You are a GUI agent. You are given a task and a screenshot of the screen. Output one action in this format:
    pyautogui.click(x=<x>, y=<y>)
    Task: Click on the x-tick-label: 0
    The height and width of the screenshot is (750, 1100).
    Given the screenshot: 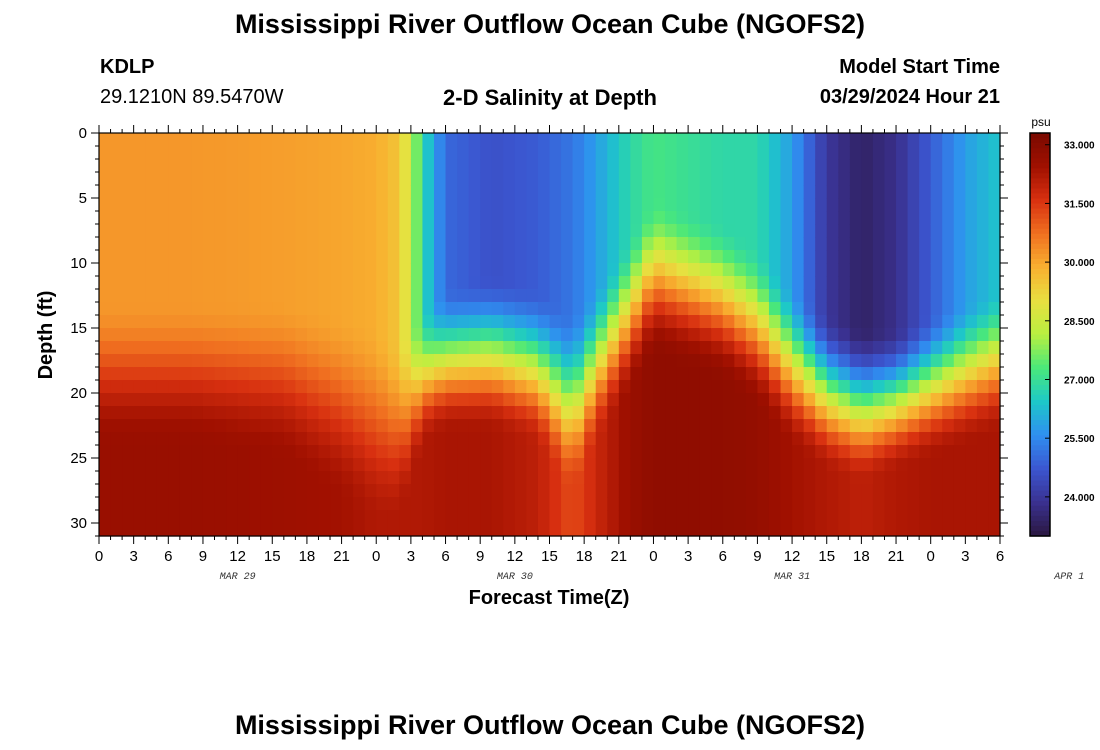 What is the action you would take?
    pyautogui.click(x=653, y=556)
    